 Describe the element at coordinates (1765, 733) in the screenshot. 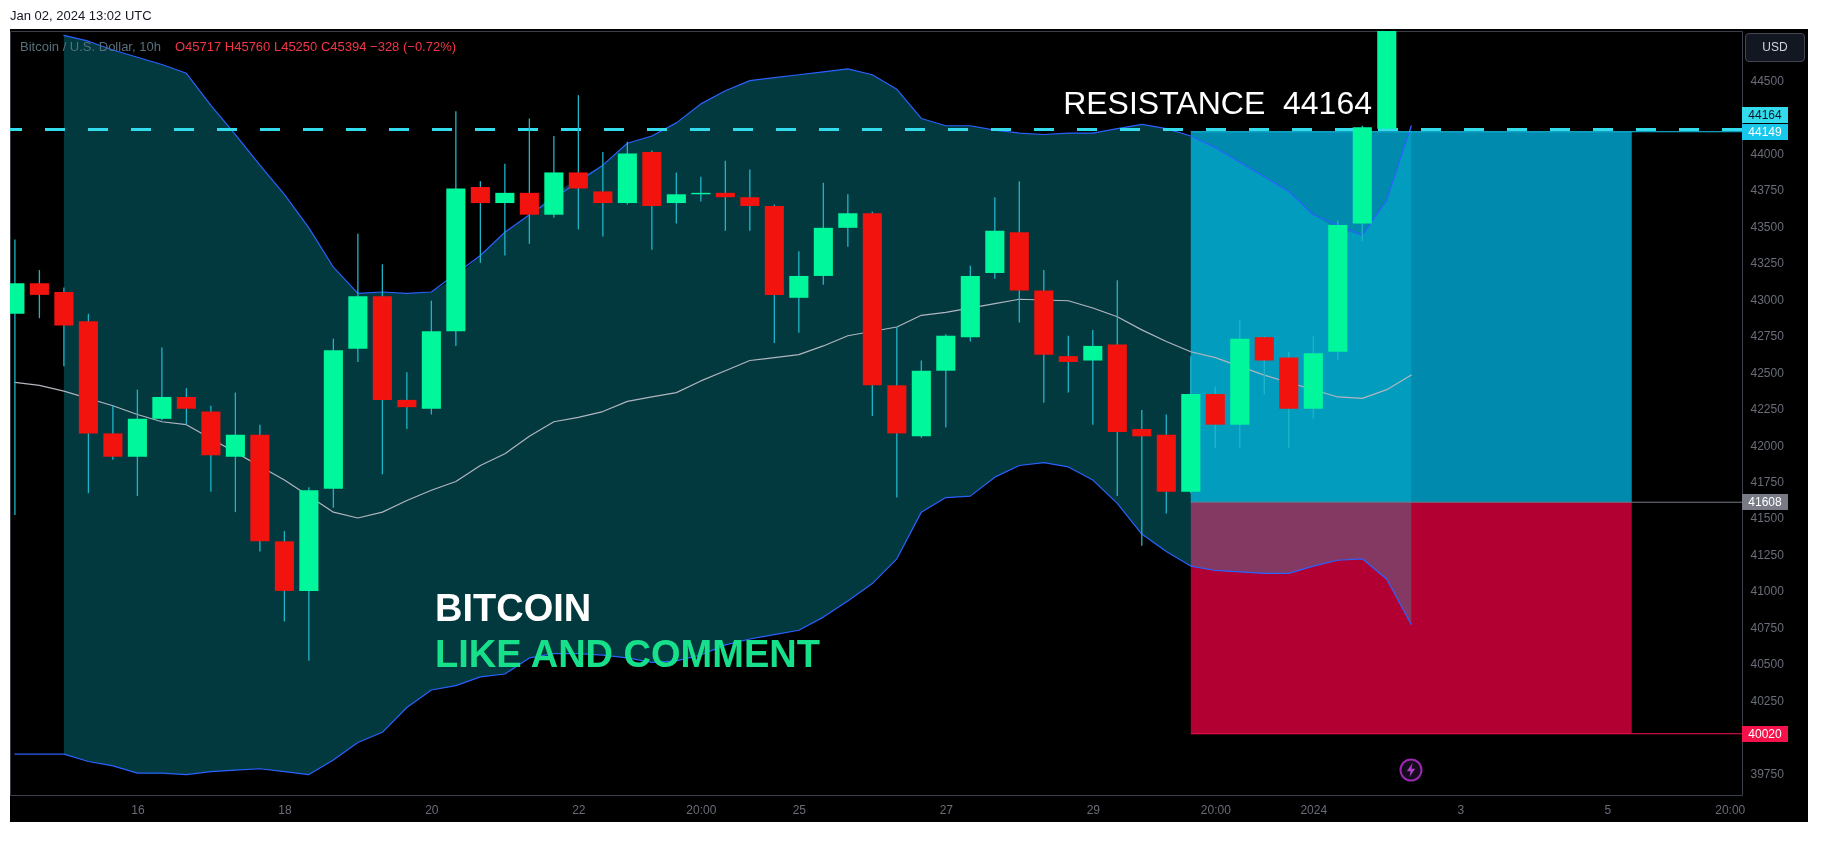

I see `ref-line-label: 40020` at that location.